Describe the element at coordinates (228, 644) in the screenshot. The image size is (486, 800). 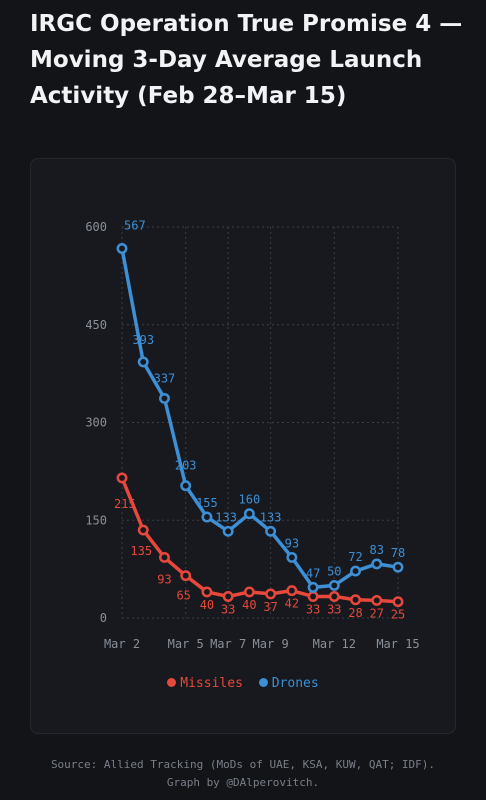
I see `x-tick-label: Mar 7` at that location.